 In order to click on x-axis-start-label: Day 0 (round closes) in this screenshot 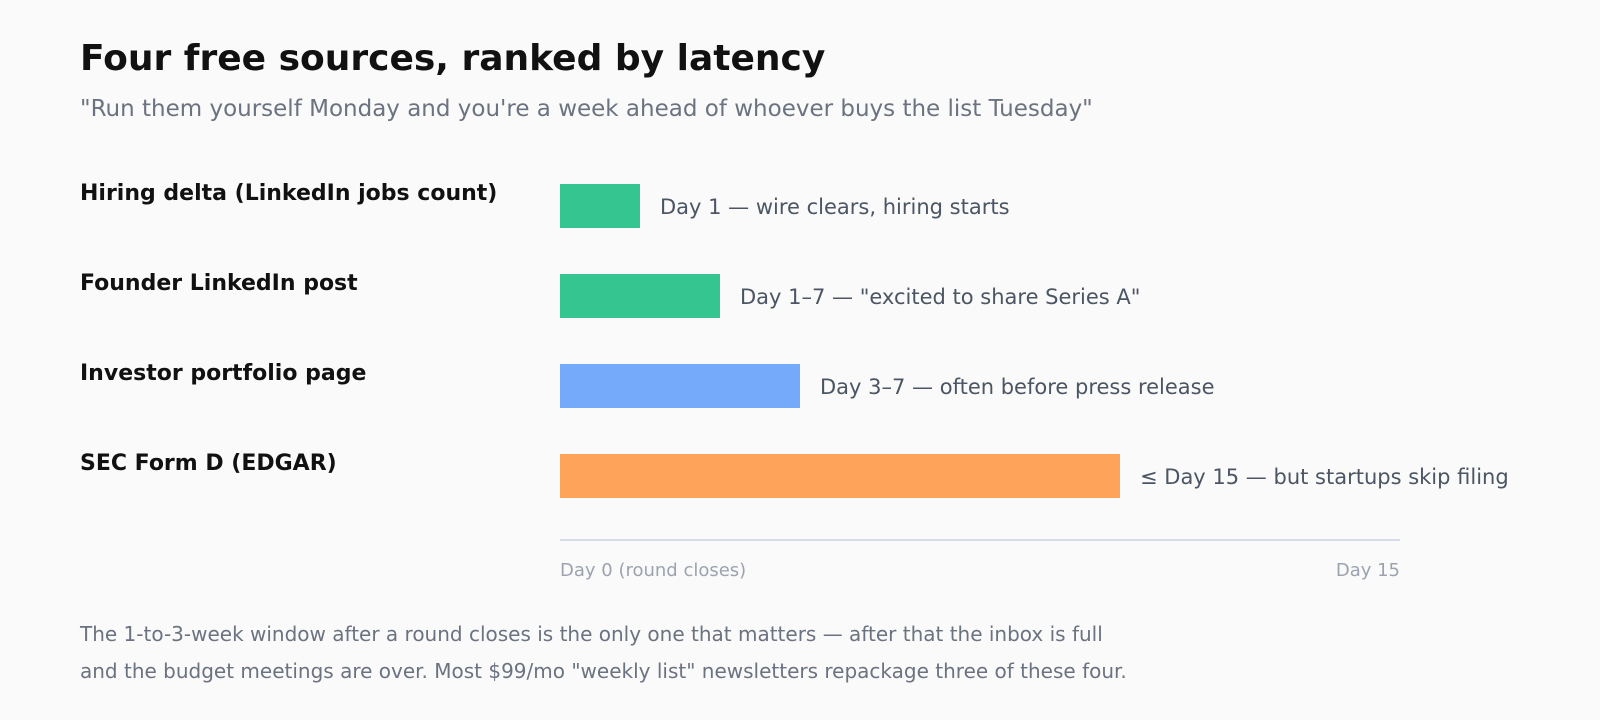, I will do `click(653, 570)`.